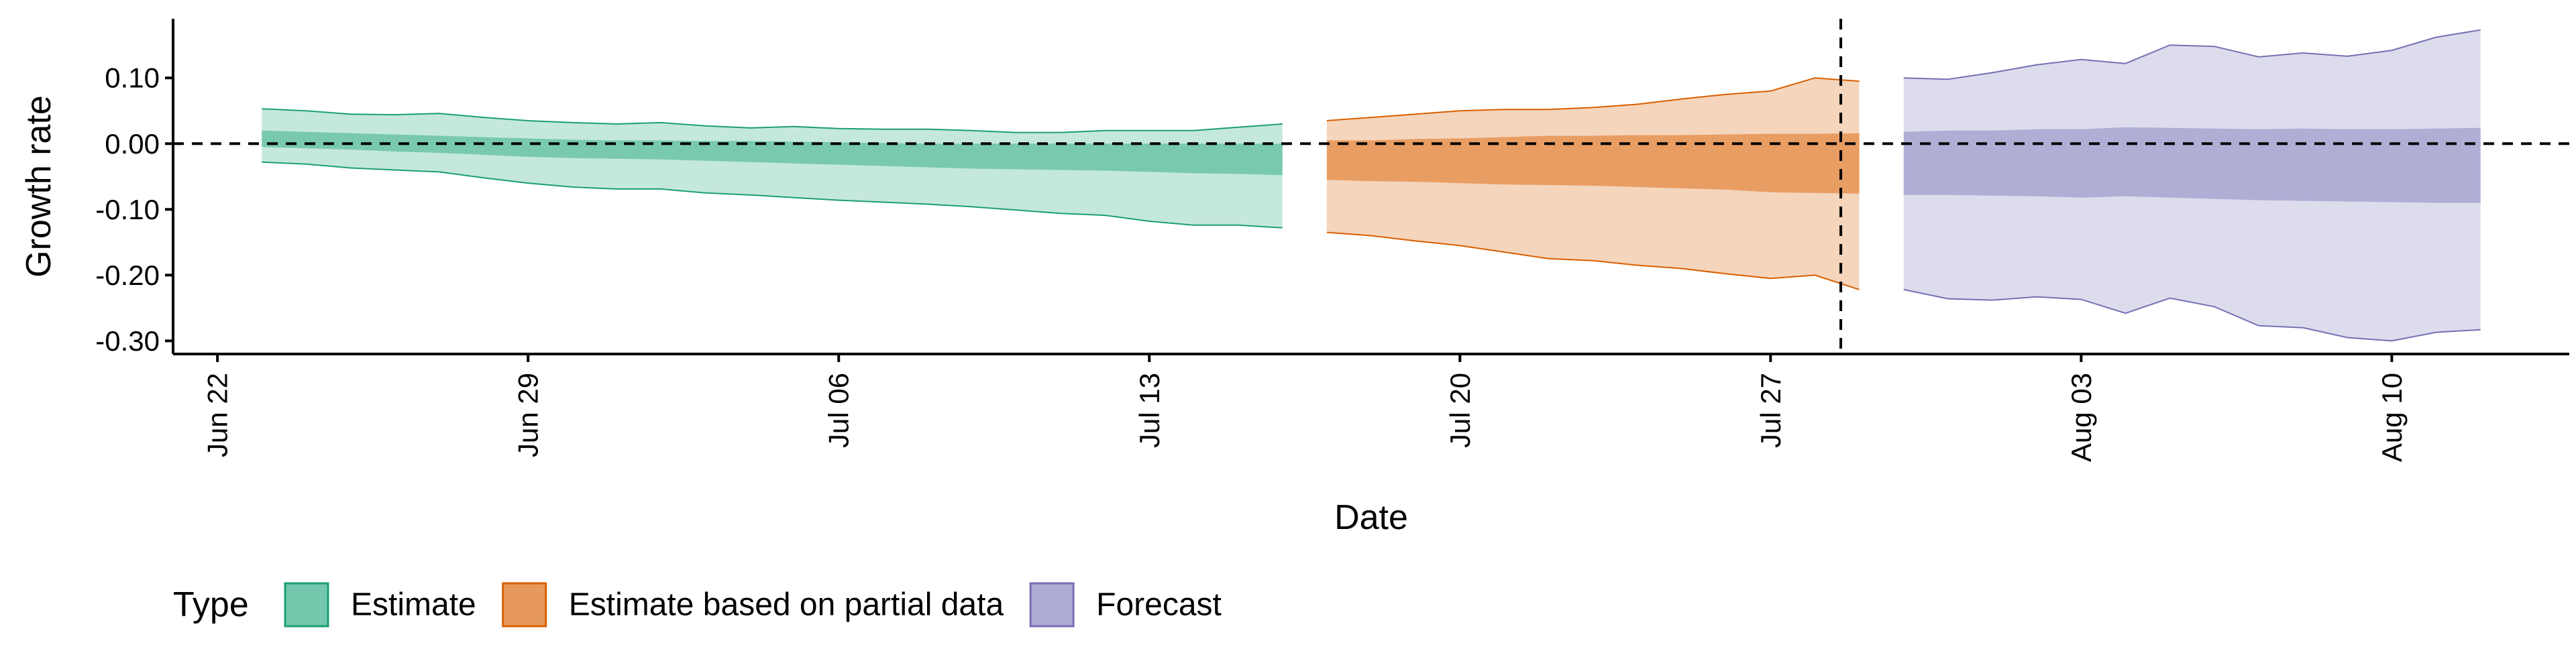  Describe the element at coordinates (772, 120) in the screenshot. I see `estimate-outer-upper-edge` at that location.